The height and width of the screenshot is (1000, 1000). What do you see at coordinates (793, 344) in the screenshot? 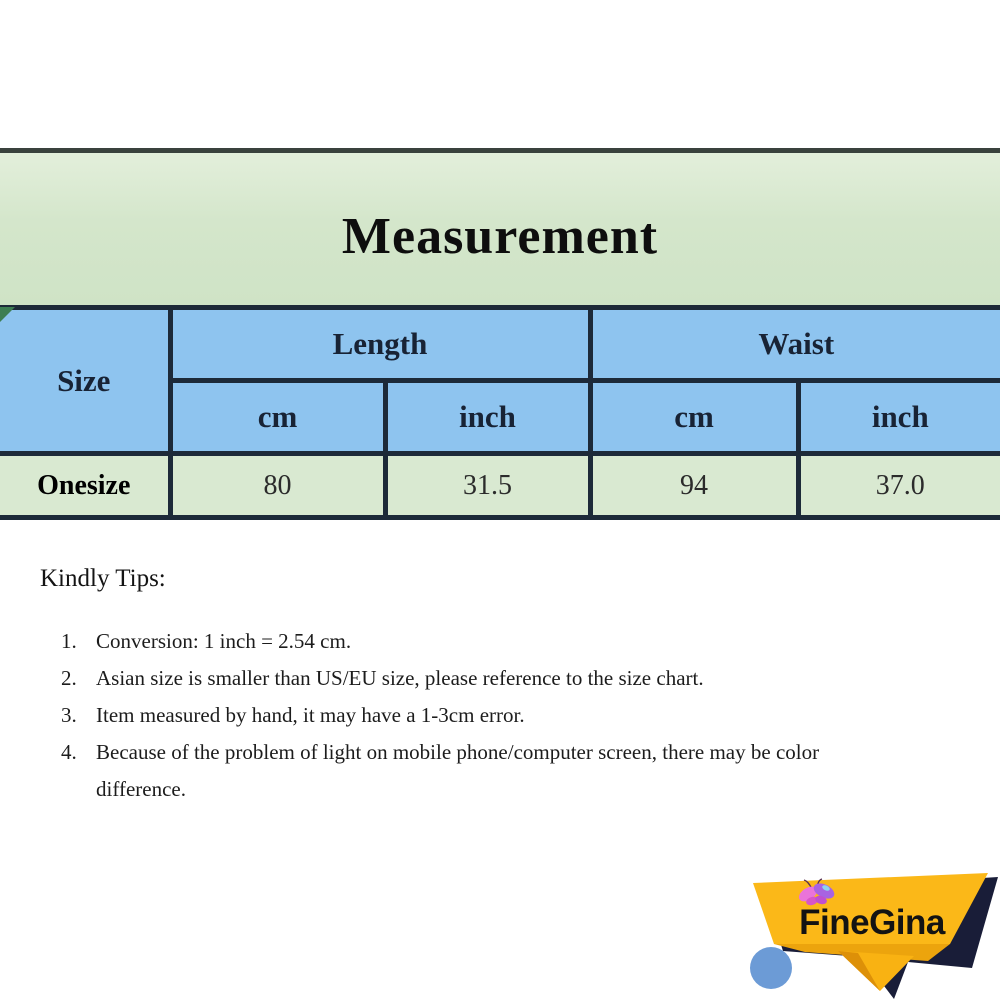
I see `col-group-waist: Waist` at bounding box center [793, 344].